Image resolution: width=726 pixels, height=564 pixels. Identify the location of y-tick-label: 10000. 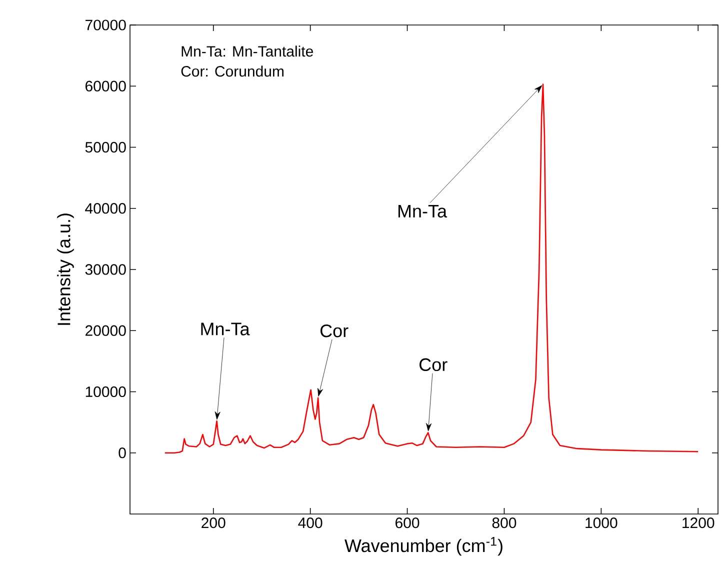
(106, 392).